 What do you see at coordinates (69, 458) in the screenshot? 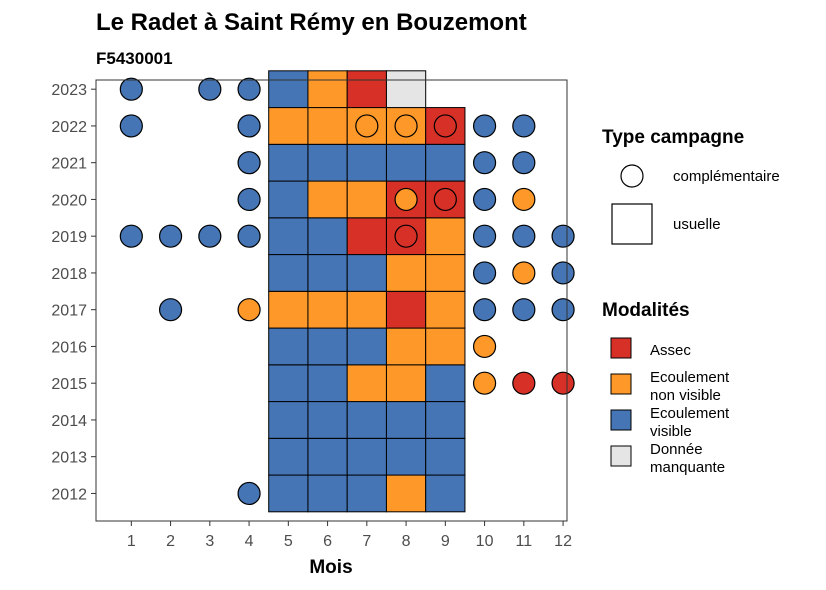
I see `y-tick-label: 2013` at bounding box center [69, 458].